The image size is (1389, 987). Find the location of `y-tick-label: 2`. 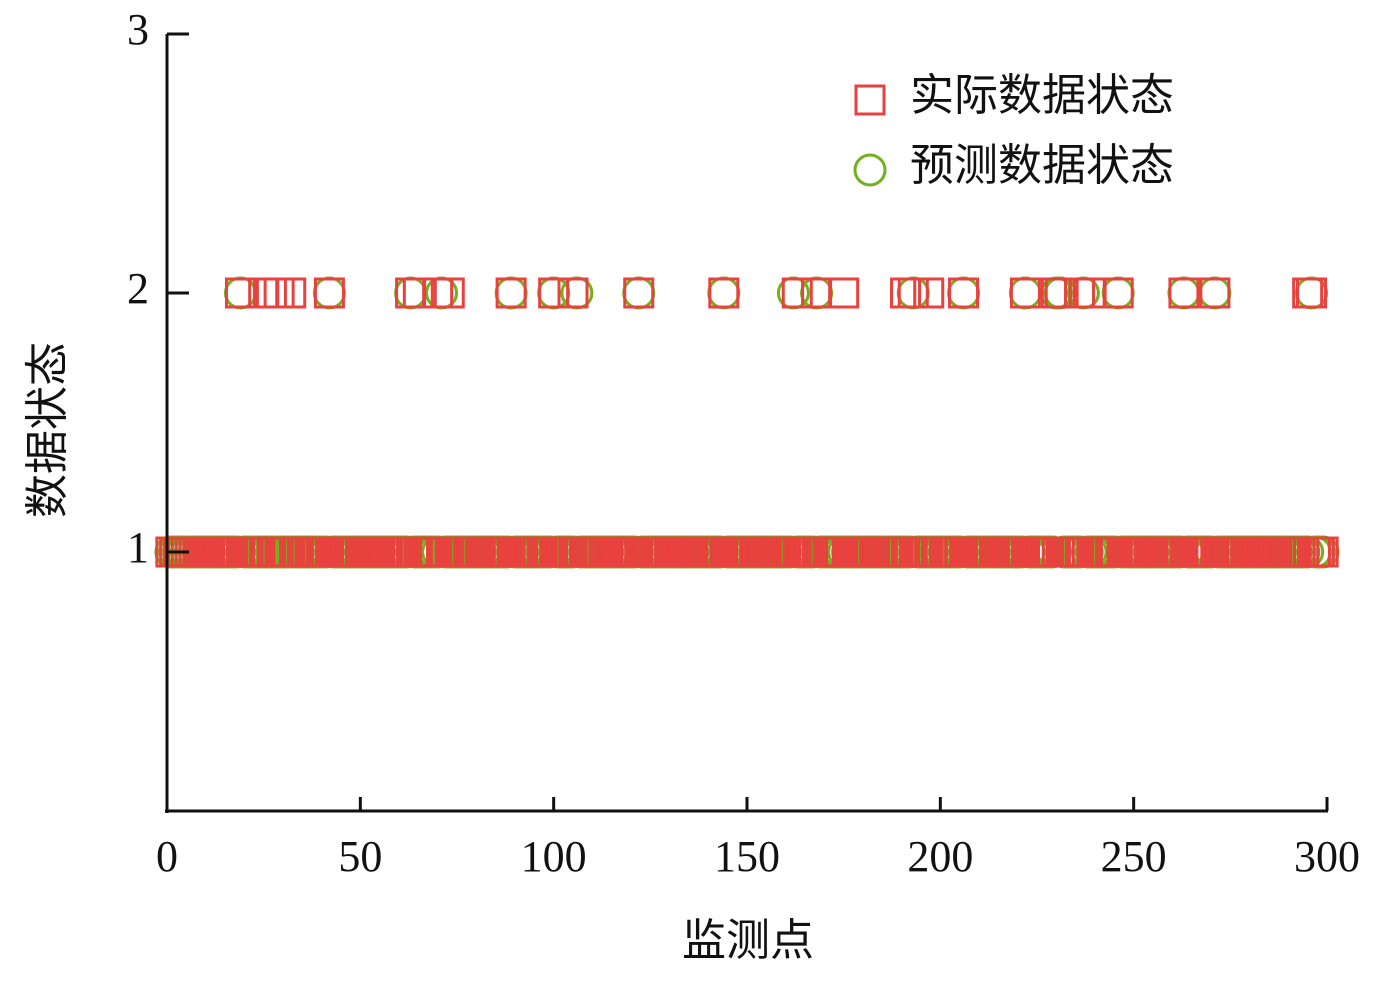

y-tick-label: 2 is located at coordinates (138, 288).